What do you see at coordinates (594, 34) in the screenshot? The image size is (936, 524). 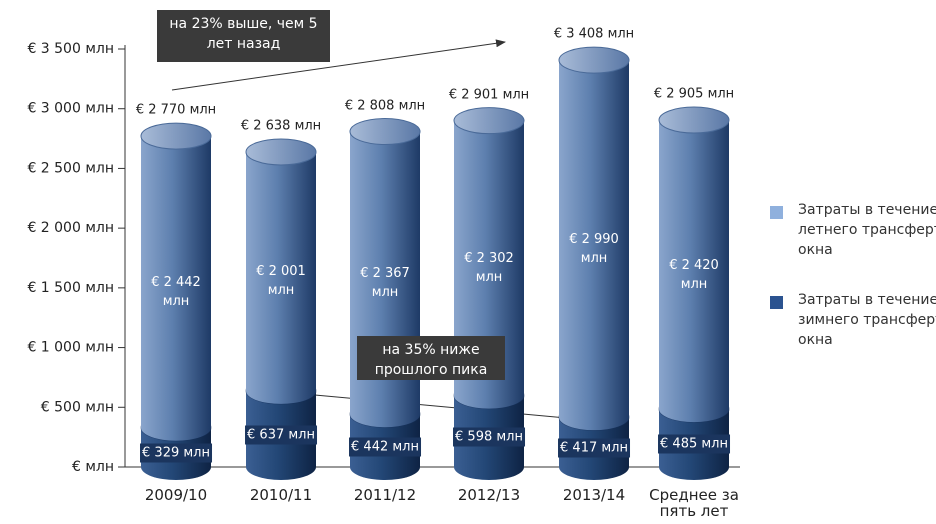 I see `total-label: € 3 408 млн` at bounding box center [594, 34].